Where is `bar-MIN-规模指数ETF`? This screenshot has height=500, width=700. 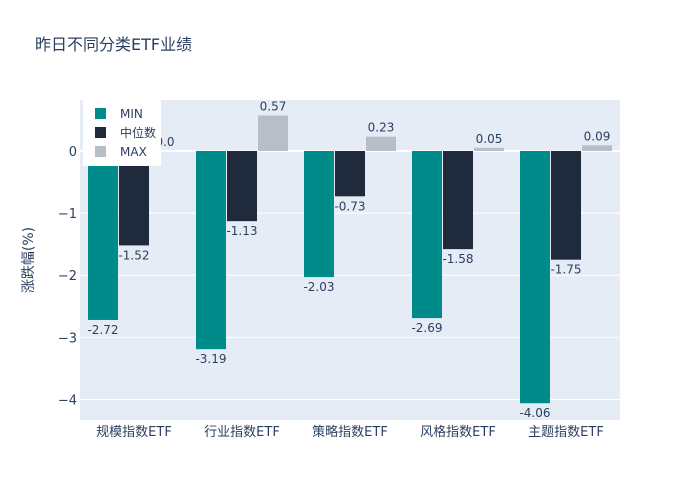
bar-MIN-规模指数ETF is located at coordinates (103, 235).